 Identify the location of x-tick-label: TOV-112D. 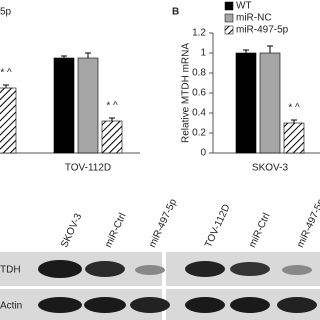
(88, 168).